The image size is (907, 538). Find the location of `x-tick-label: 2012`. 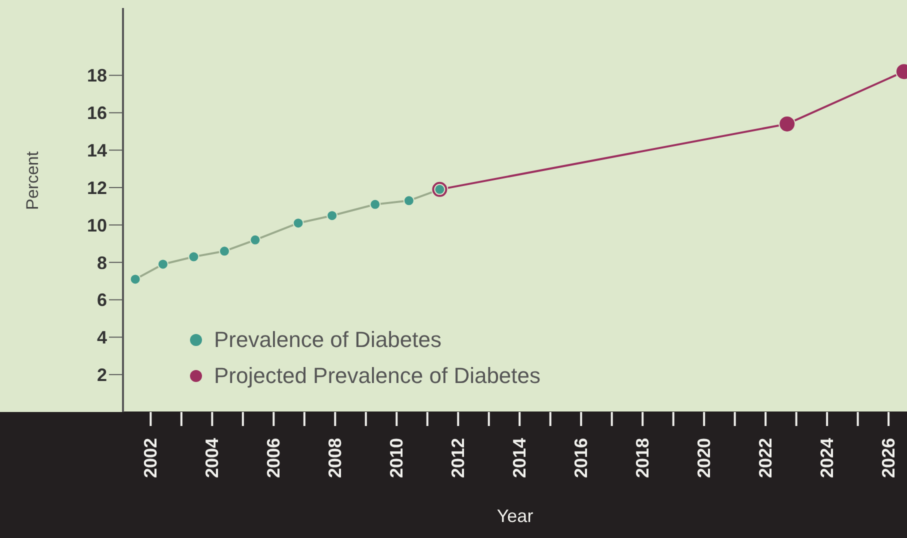

x-tick-label: 2012 is located at coordinates (458, 458).